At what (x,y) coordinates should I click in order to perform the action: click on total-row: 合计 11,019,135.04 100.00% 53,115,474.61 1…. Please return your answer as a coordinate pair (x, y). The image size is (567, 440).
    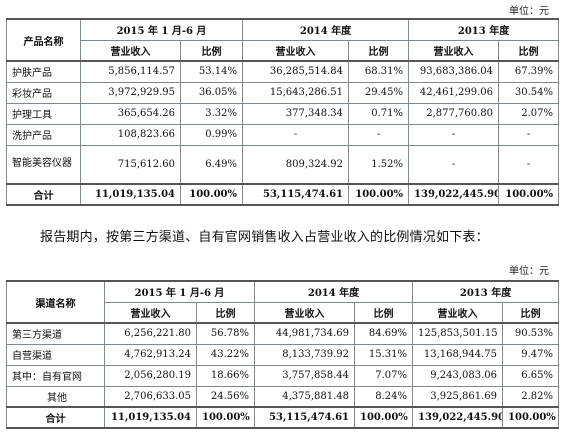
    Looking at the image, I should click on (283, 417).